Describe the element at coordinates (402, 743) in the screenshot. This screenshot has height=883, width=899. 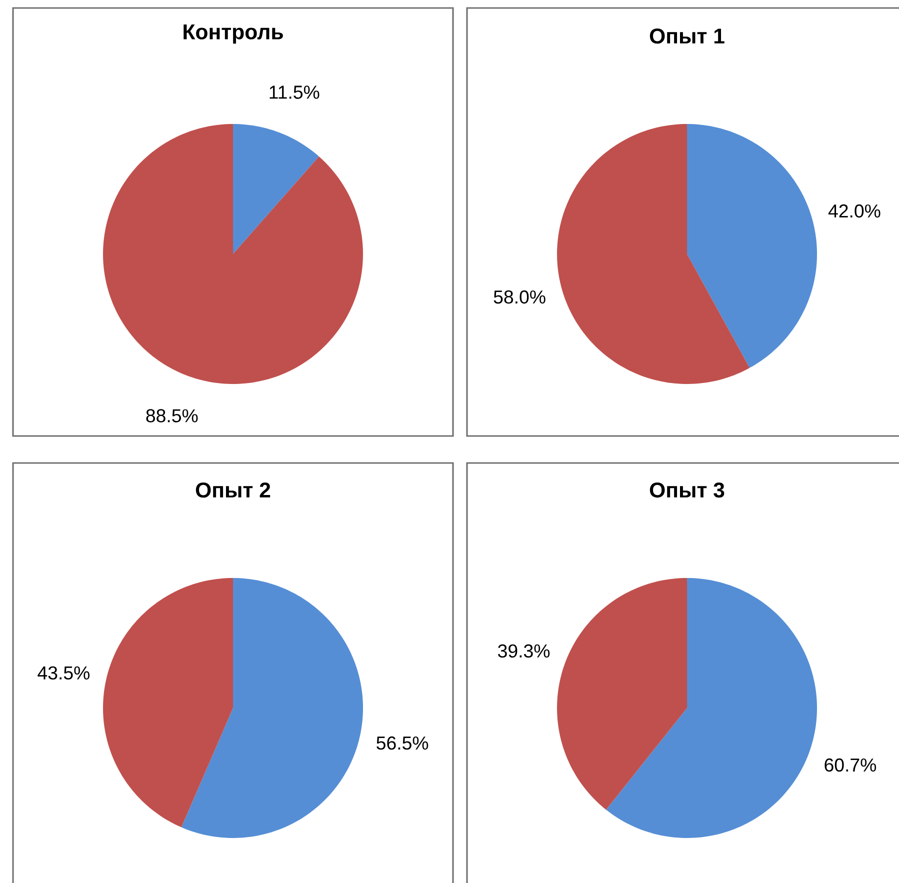
I see `data-label: 56.5%` at that location.